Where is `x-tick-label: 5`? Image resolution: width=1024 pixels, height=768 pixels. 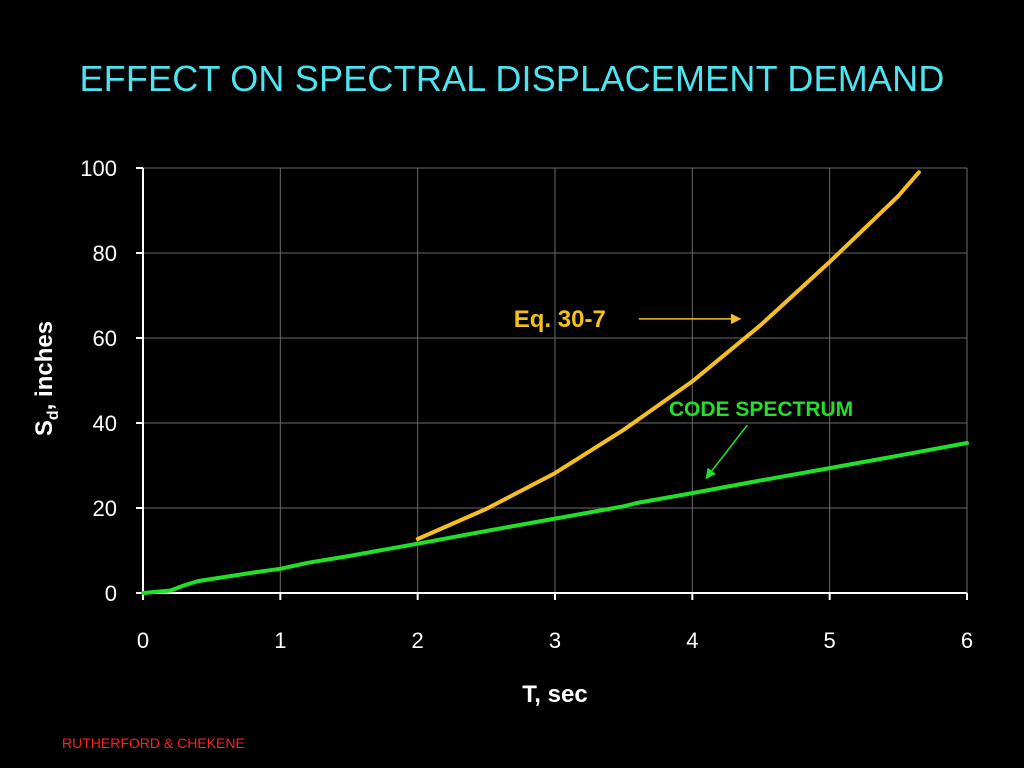 x-tick-label: 5 is located at coordinates (830, 640).